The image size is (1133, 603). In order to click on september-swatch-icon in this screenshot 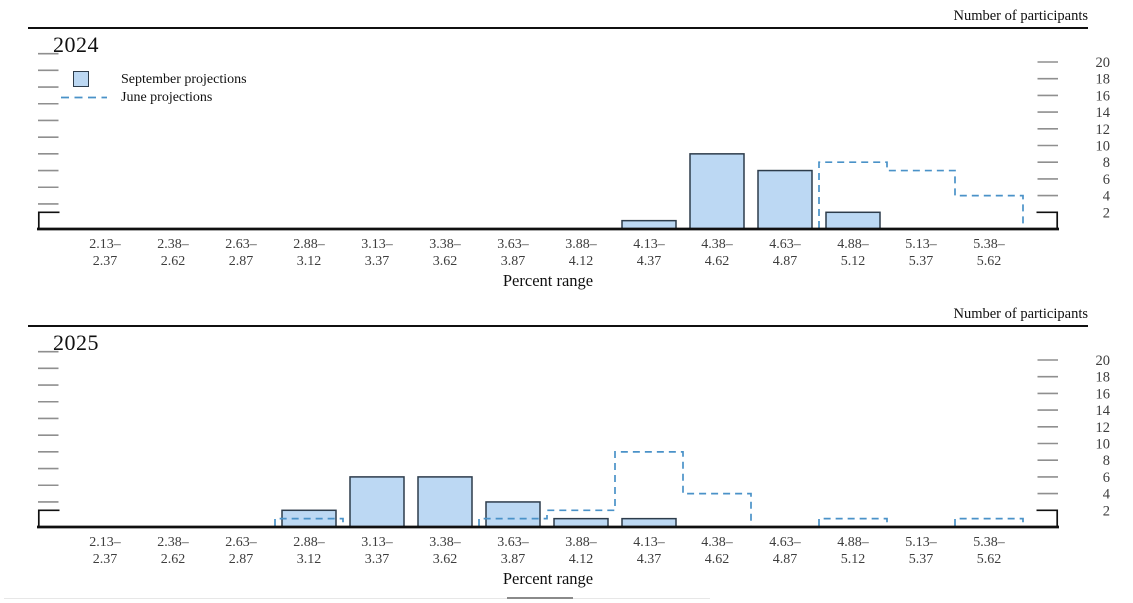, I will do `click(81, 79)`.